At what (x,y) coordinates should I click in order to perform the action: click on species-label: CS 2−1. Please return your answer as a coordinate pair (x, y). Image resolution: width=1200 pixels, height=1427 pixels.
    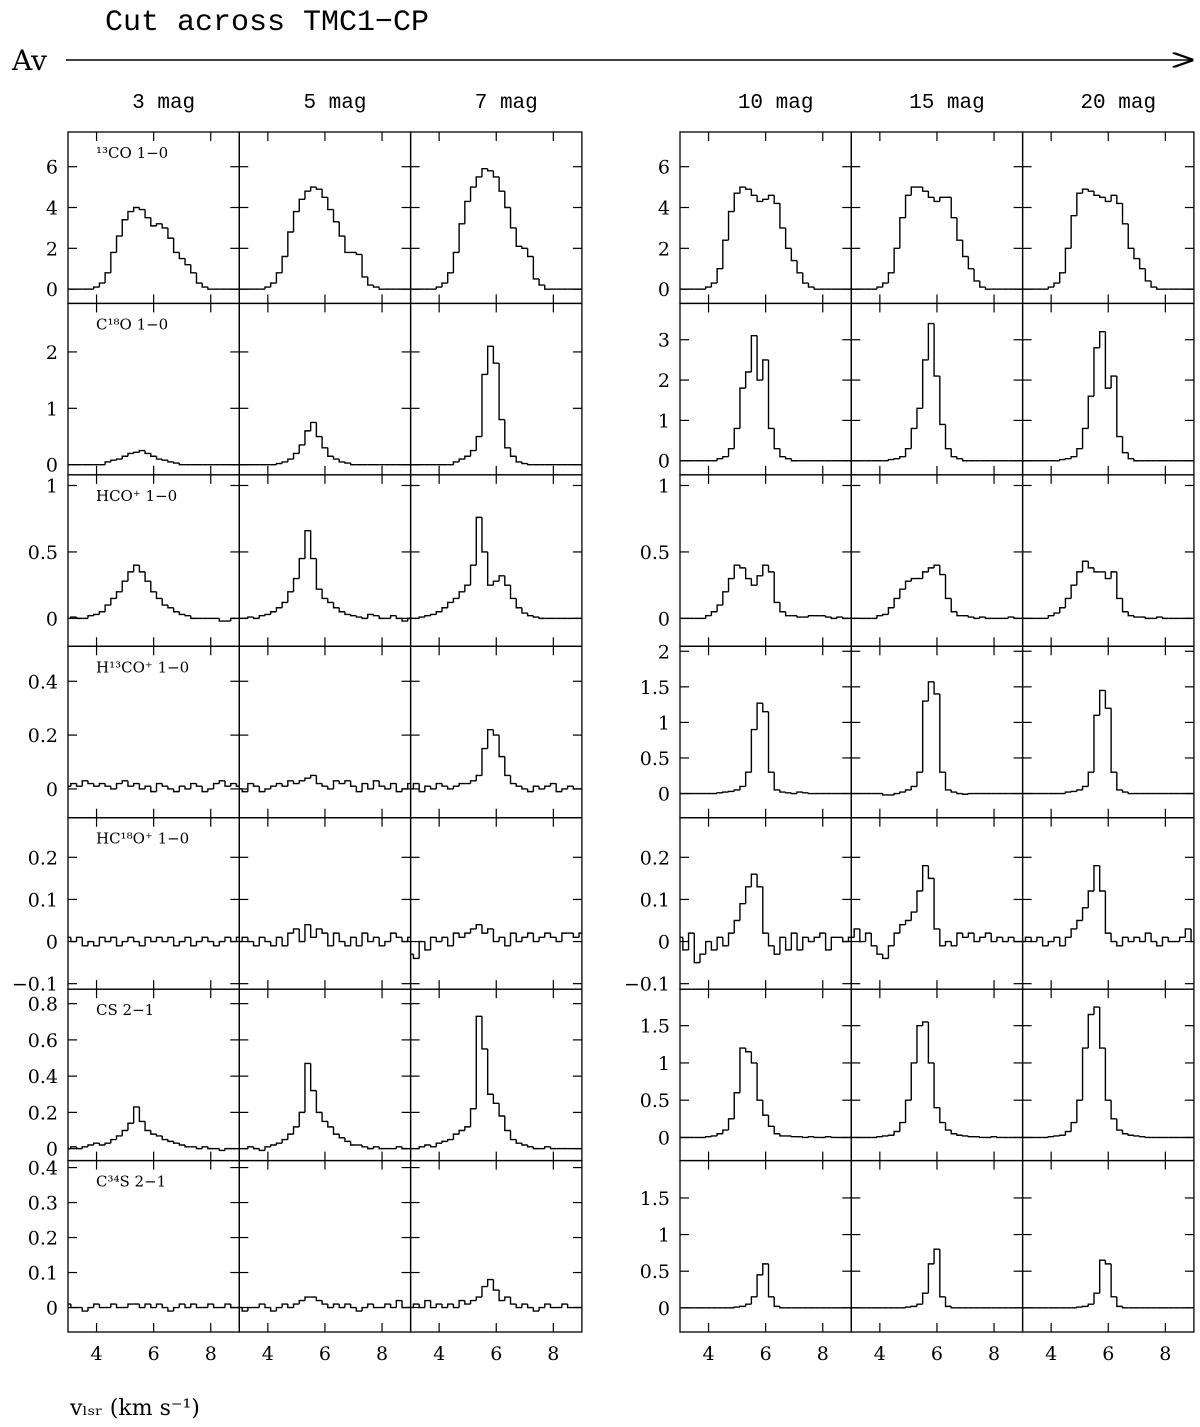
    Looking at the image, I should click on (125, 1010).